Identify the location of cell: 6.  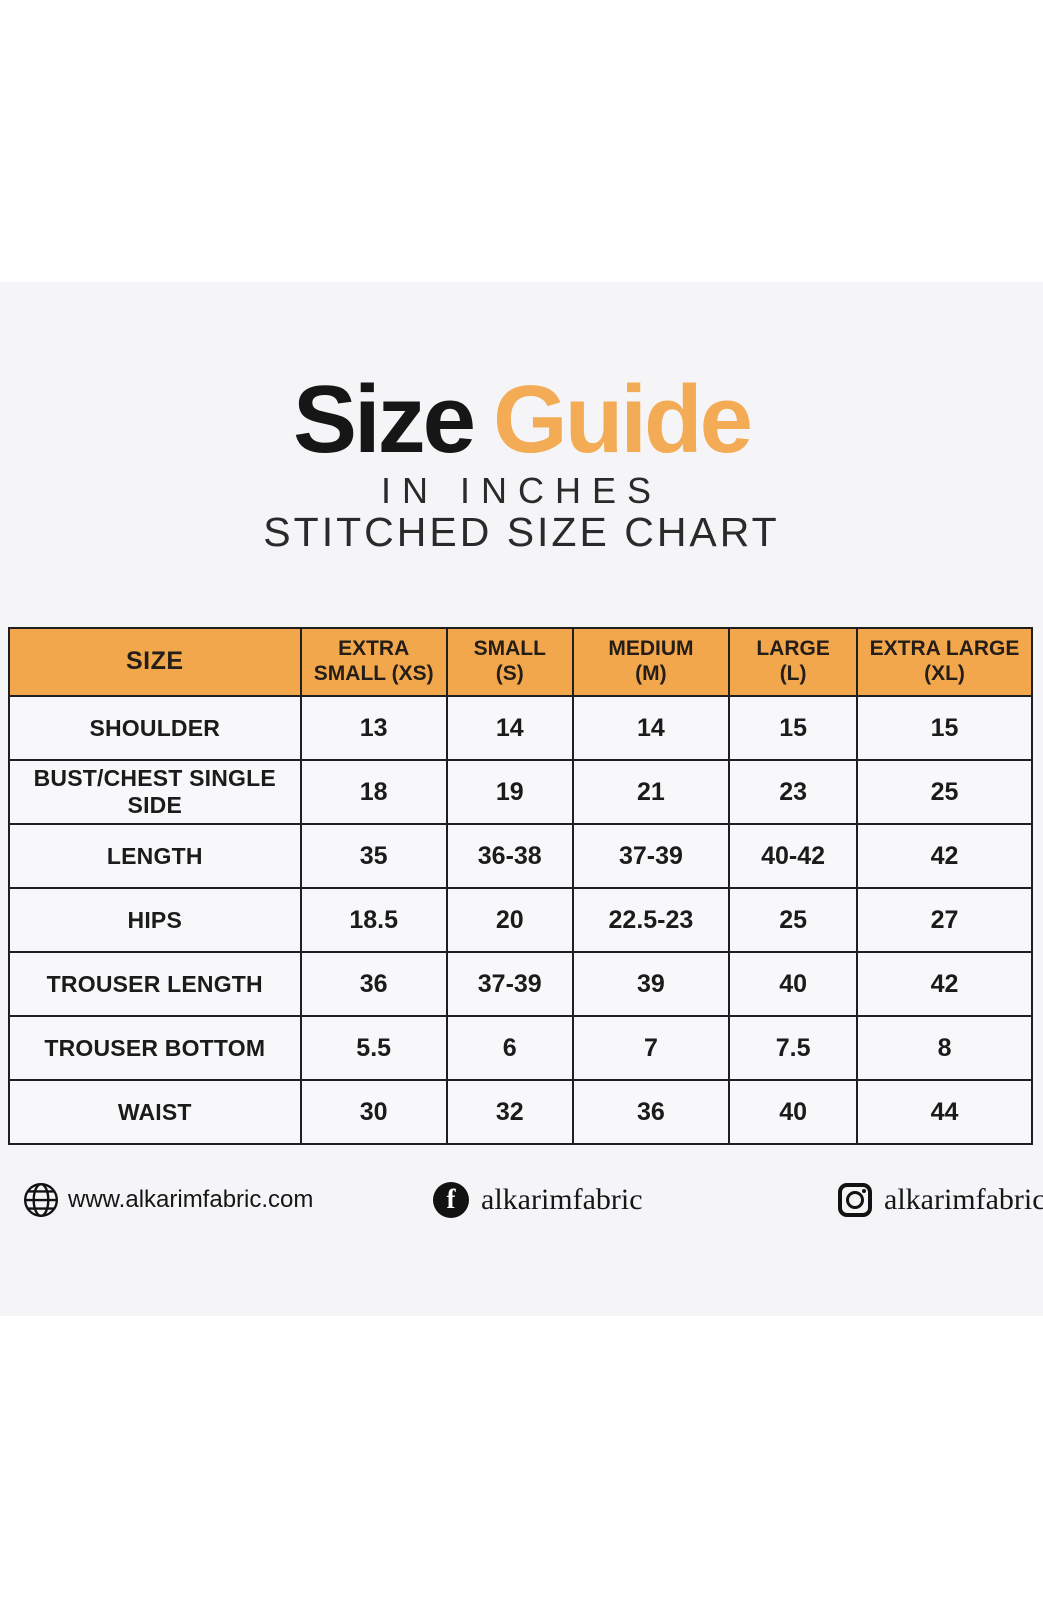
(509, 1048).